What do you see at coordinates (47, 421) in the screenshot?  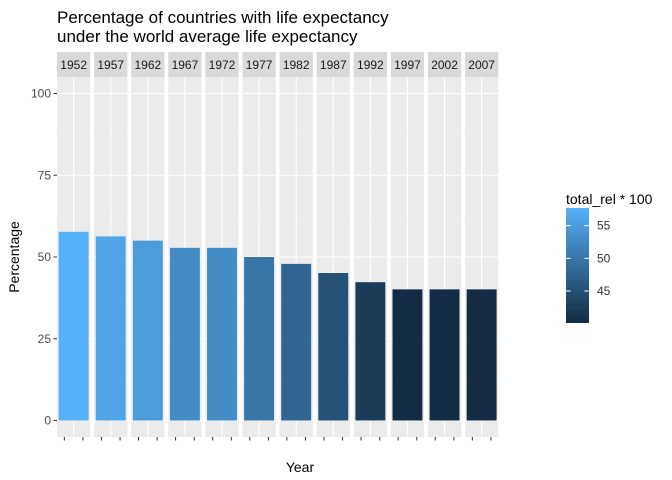 I see `y-tick-label: 0` at bounding box center [47, 421].